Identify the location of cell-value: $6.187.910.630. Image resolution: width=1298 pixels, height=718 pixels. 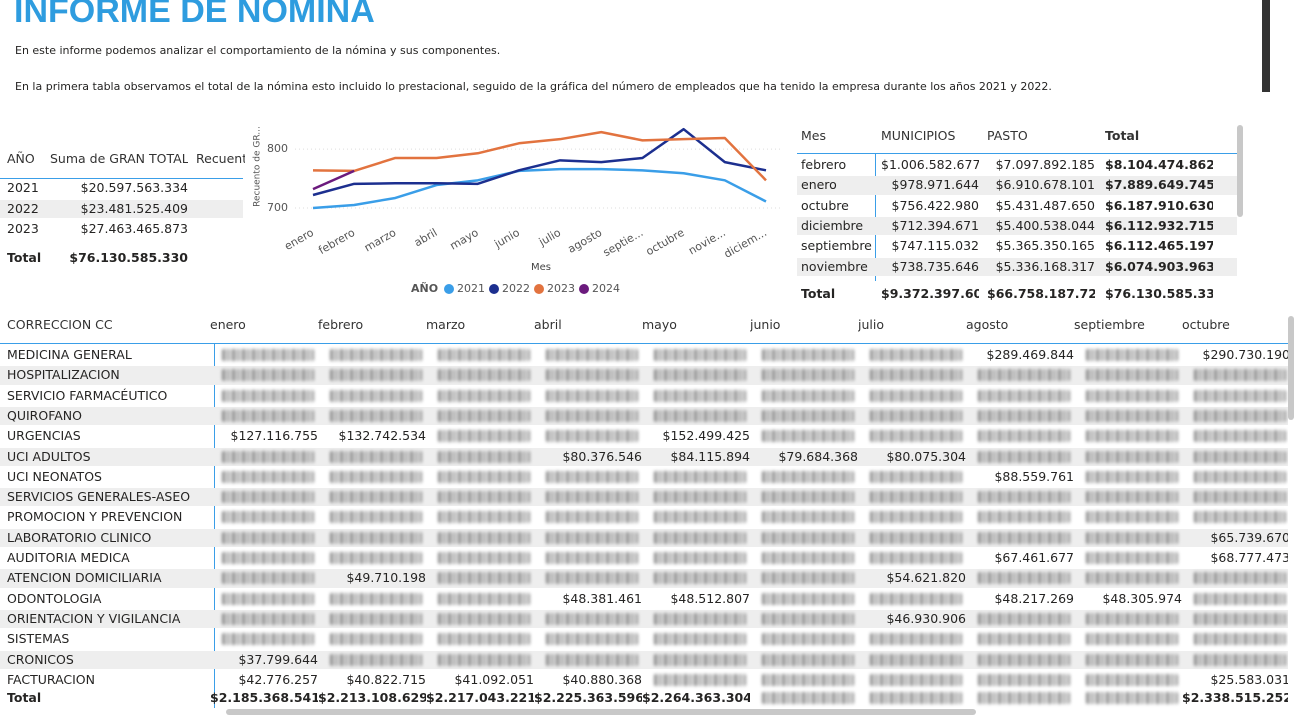
(1159, 205).